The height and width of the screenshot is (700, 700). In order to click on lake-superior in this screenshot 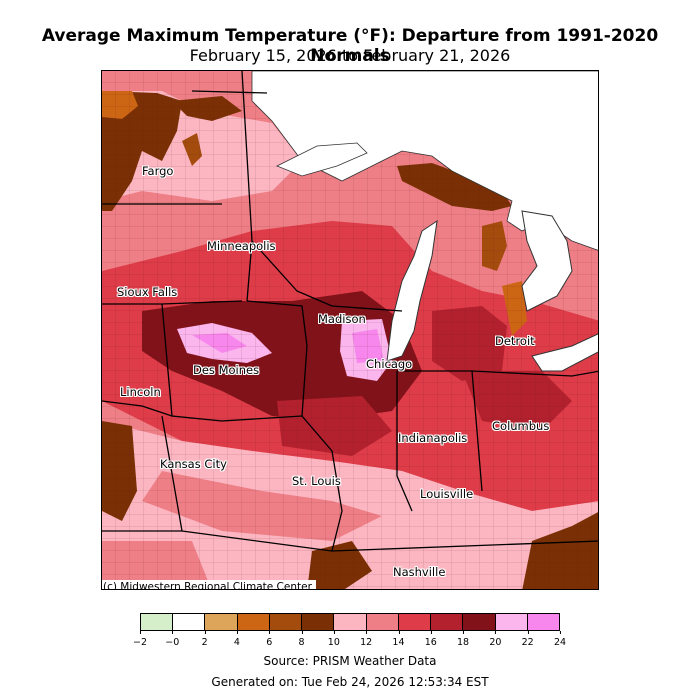, I will do `click(322, 159)`.